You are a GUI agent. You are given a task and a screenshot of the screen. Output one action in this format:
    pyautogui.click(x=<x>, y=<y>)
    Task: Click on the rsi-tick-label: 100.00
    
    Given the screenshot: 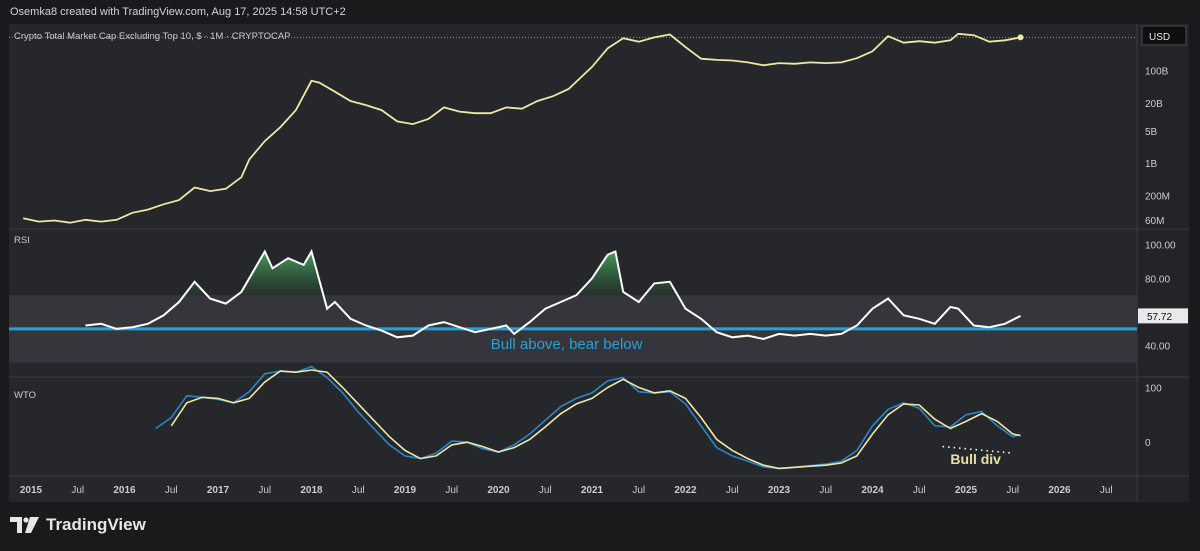 What is the action you would take?
    pyautogui.click(x=1160, y=246)
    